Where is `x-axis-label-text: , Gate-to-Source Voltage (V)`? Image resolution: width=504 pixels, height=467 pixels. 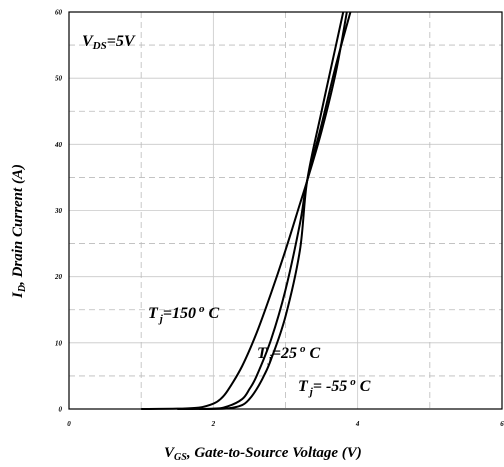 x-axis-label-text: , Gate-to-Source Voltage (V) is located at coordinates (274, 453).